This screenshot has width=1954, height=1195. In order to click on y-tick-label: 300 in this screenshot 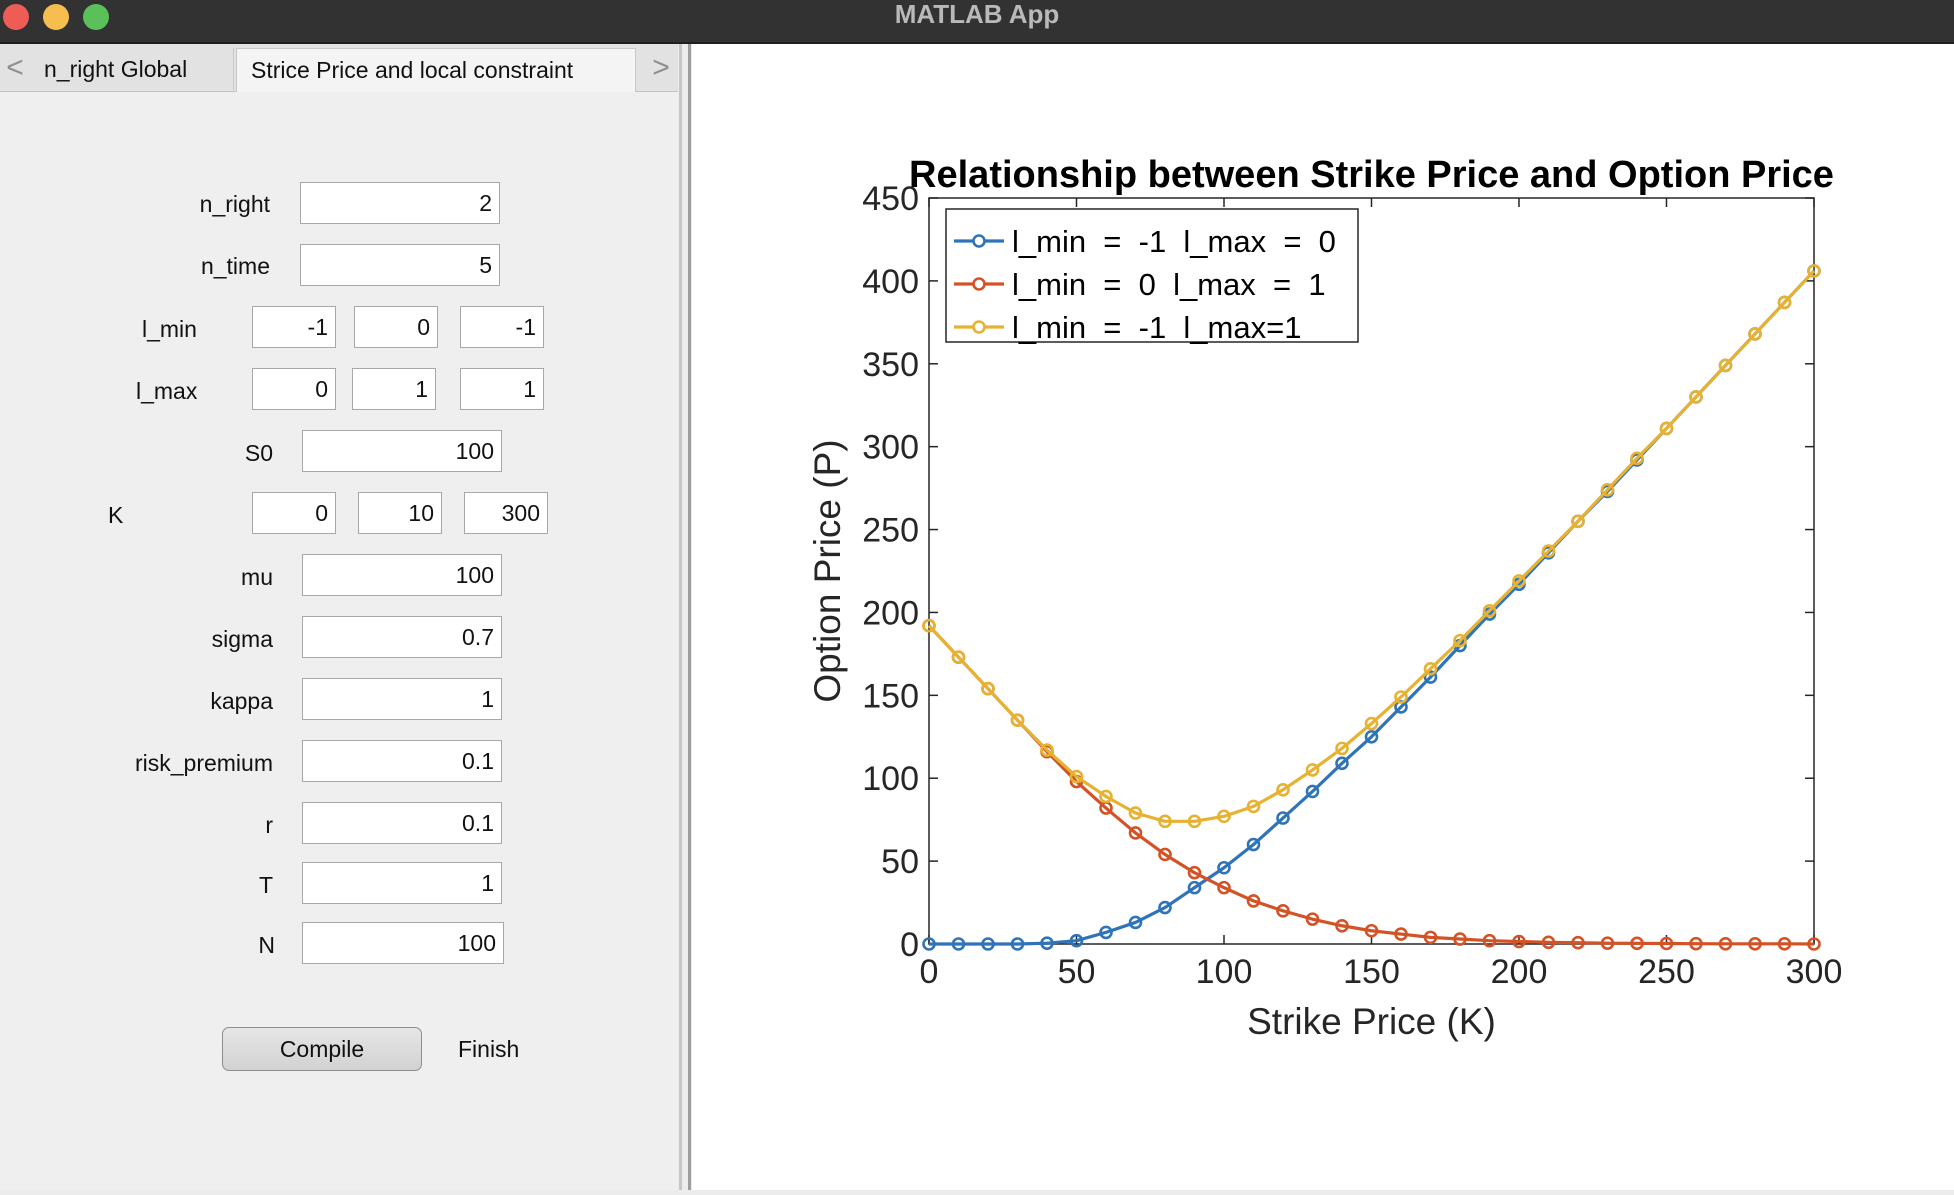, I will do `click(890, 448)`.